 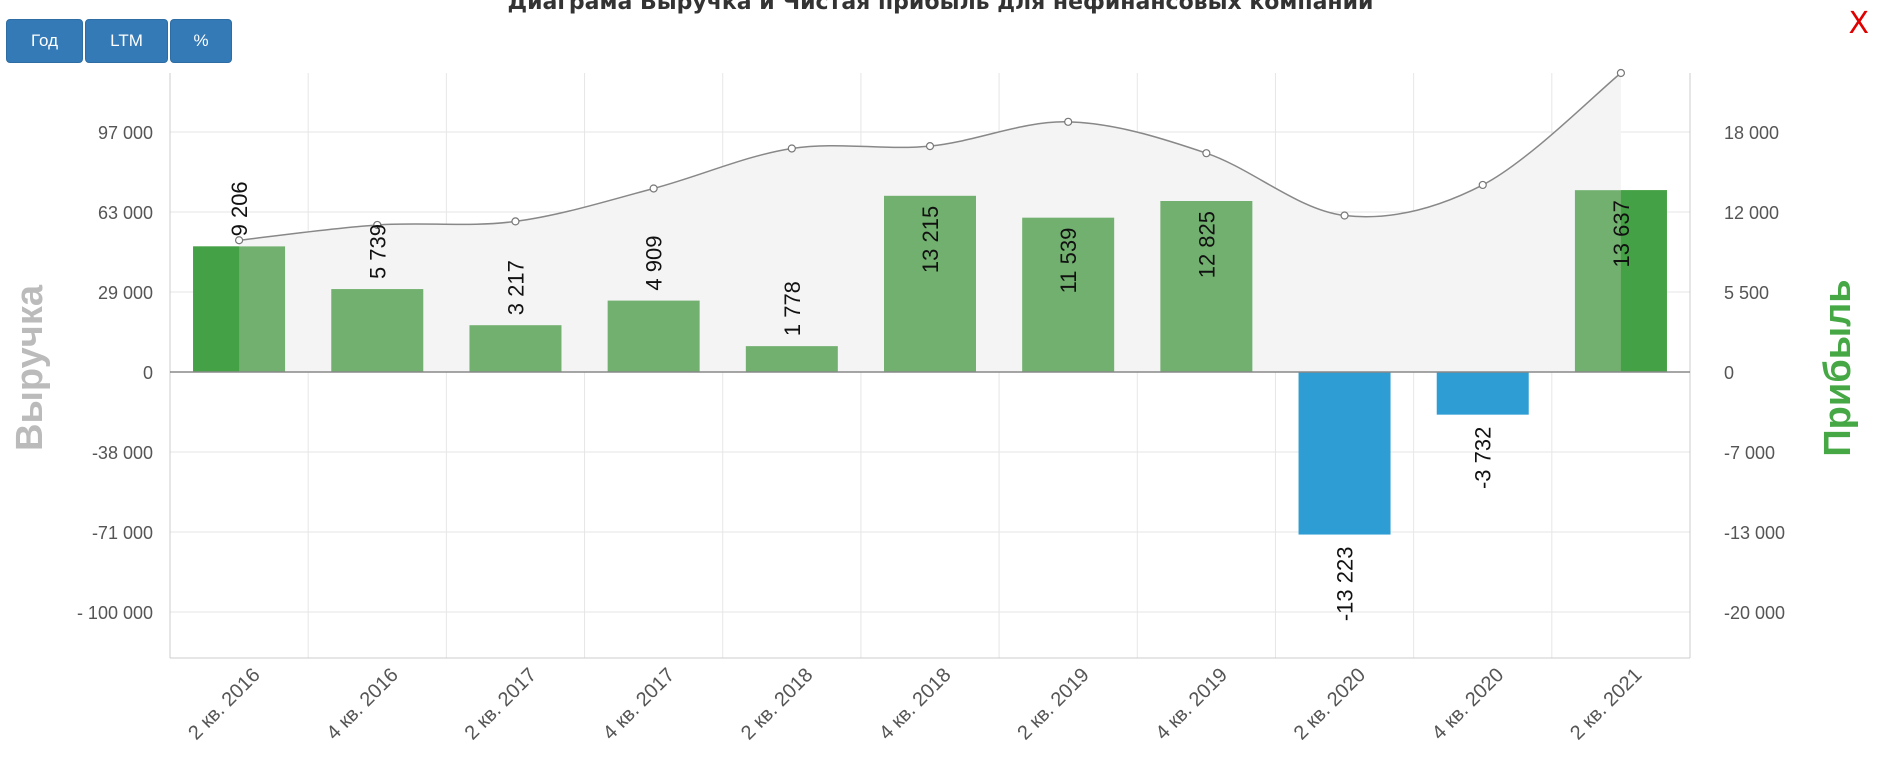 I want to click on left-tick-label: 97 000, so click(x=125, y=133).